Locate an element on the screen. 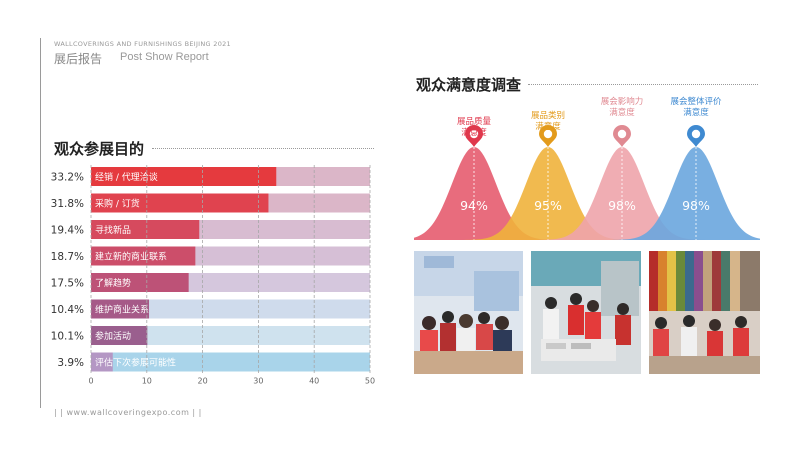  bell-category-label: 展品类别 is located at coordinates (548, 115).